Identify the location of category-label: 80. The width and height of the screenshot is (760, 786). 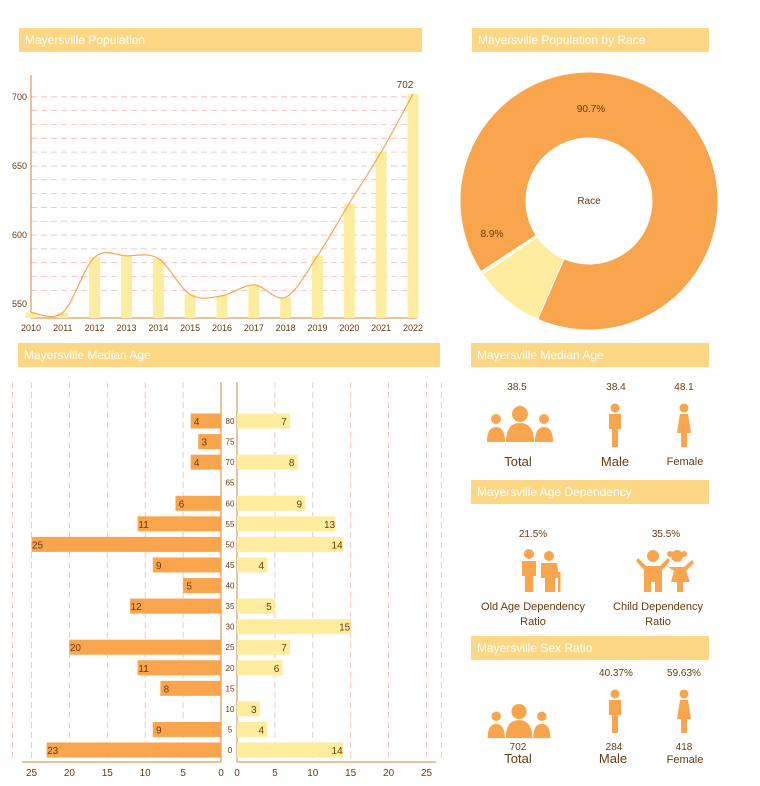
(230, 421).